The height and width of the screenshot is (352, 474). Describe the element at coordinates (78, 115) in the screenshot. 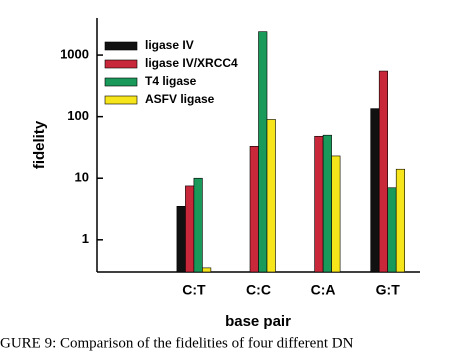

I see `y-tick-label: 100` at that location.